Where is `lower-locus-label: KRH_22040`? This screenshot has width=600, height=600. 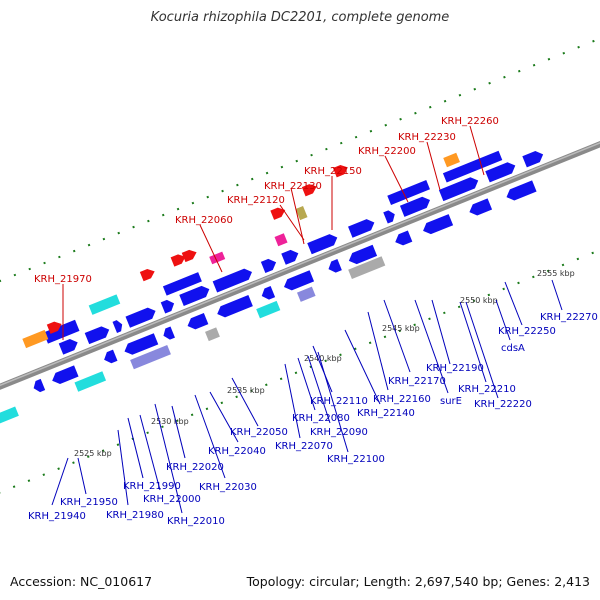
lower-locus-label: KRH_22040 is located at coordinates (237, 451).